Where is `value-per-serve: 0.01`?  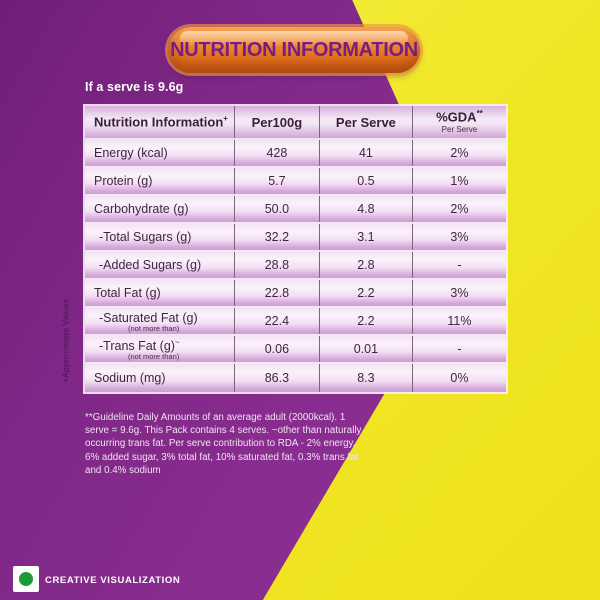 value-per-serve: 0.01 is located at coordinates (366, 349).